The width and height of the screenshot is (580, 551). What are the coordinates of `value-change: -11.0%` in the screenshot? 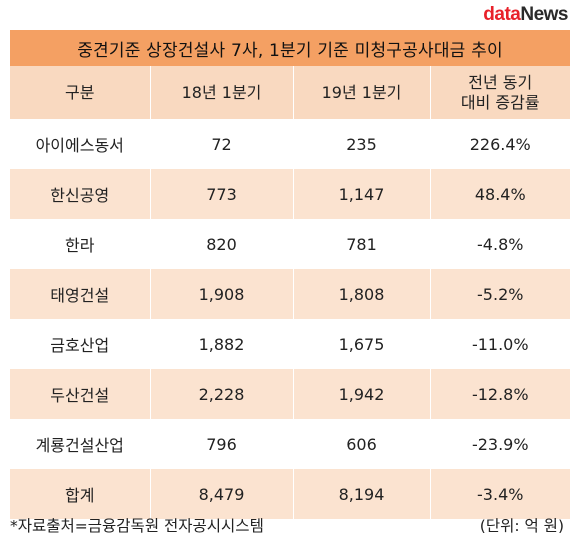 It's located at (499, 344).